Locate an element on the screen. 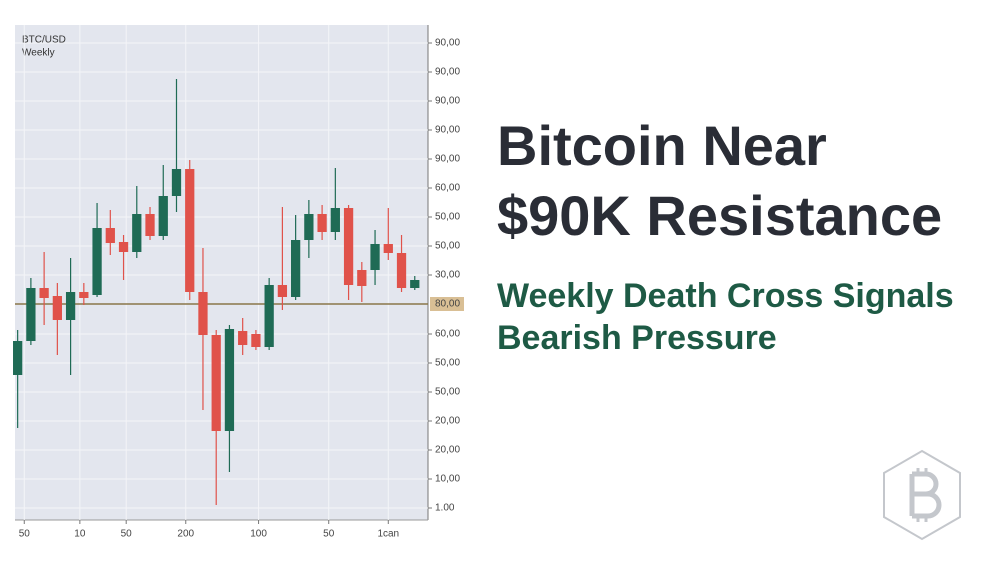 The height and width of the screenshot is (570, 997). reference-label: 80,00 is located at coordinates (447, 304).